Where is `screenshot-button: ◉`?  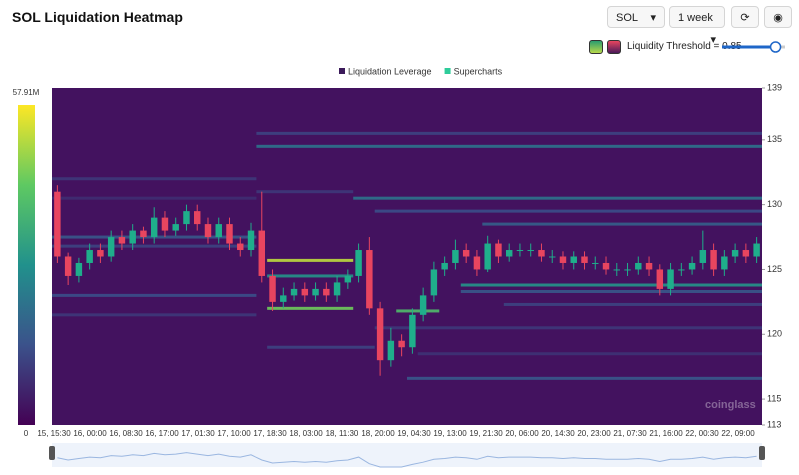
screenshot-button: ◉ is located at coordinates (778, 17).